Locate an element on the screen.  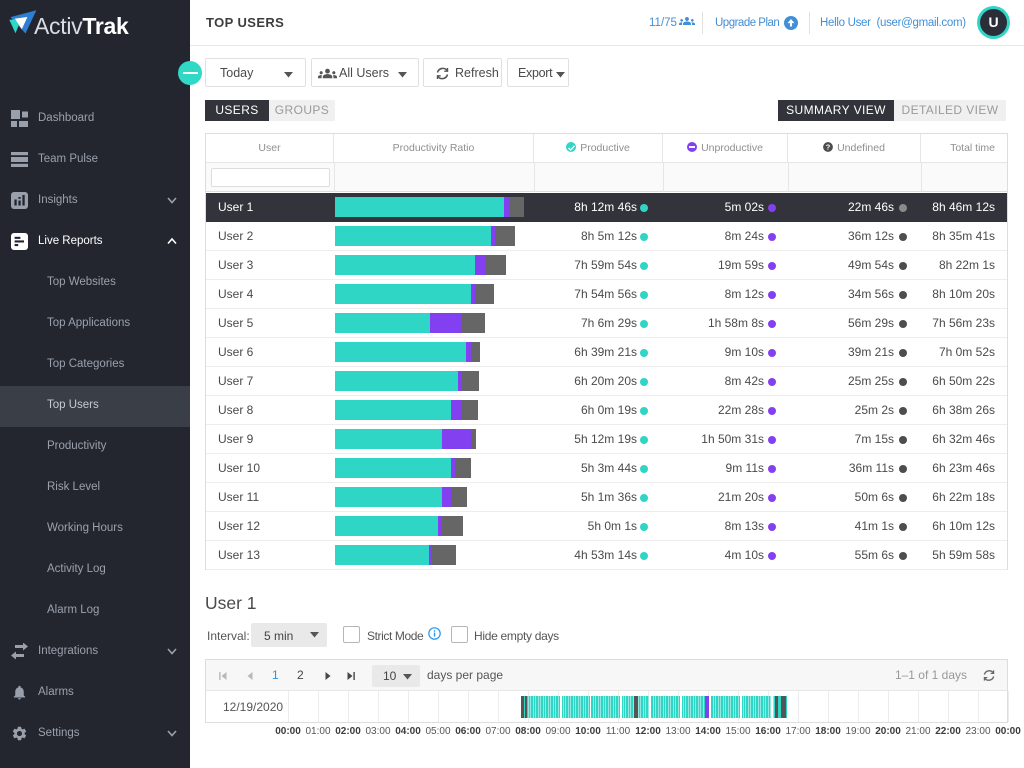
svg-text: ActivTrak is located at coordinates (81, 26).